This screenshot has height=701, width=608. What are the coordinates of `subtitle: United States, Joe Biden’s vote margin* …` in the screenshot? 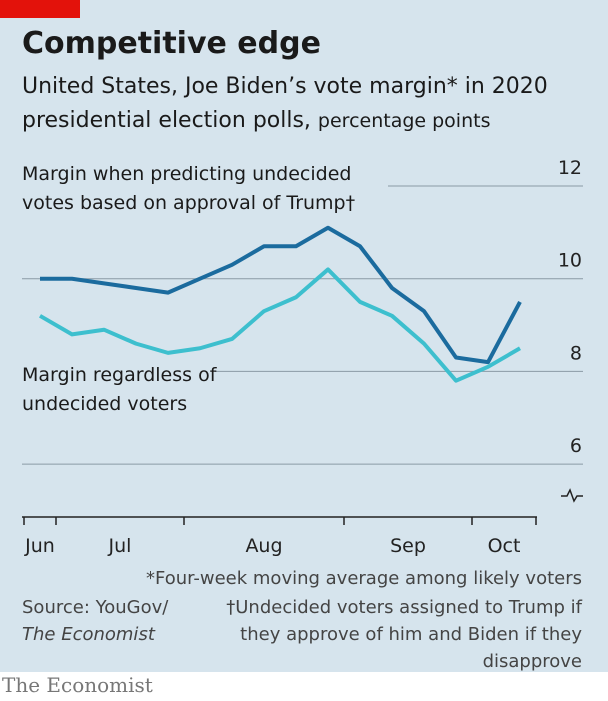 It's located at (302, 104).